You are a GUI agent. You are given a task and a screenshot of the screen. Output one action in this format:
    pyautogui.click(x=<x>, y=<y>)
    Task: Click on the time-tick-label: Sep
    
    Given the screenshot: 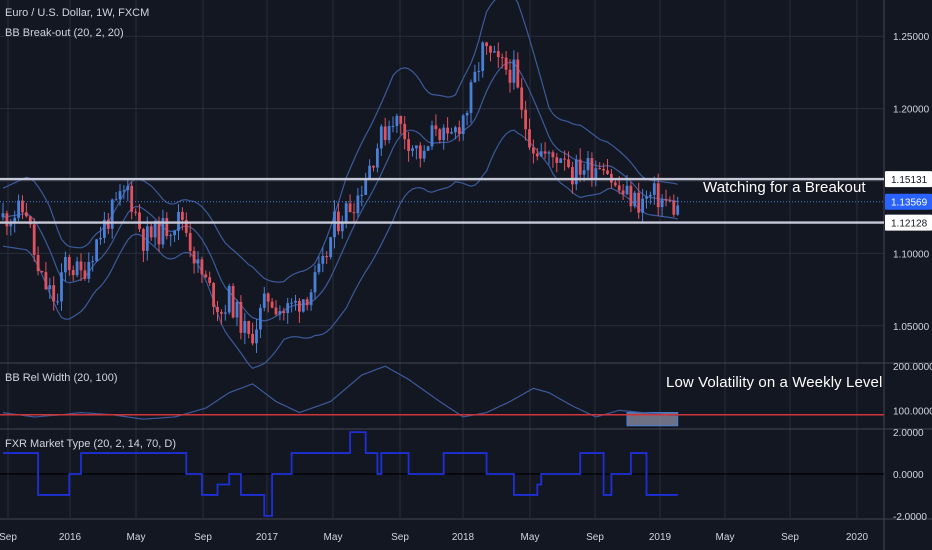 What is the action you would take?
    pyautogui.click(x=595, y=537)
    